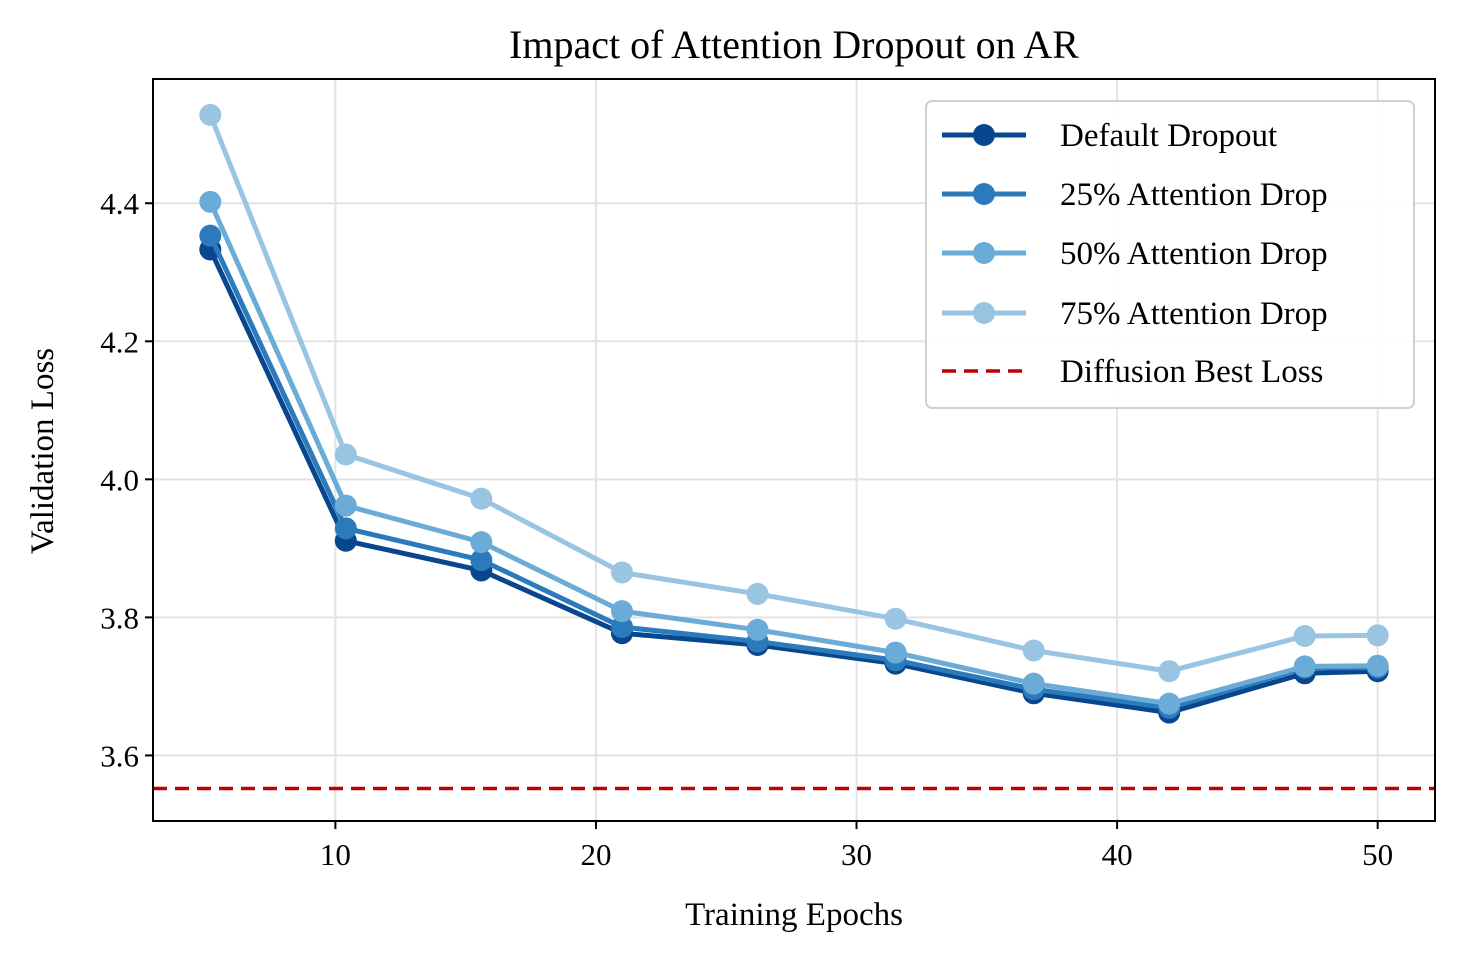 The width and height of the screenshot is (1460, 960). I want to click on y-tick-label: 4.2, so click(119, 341).